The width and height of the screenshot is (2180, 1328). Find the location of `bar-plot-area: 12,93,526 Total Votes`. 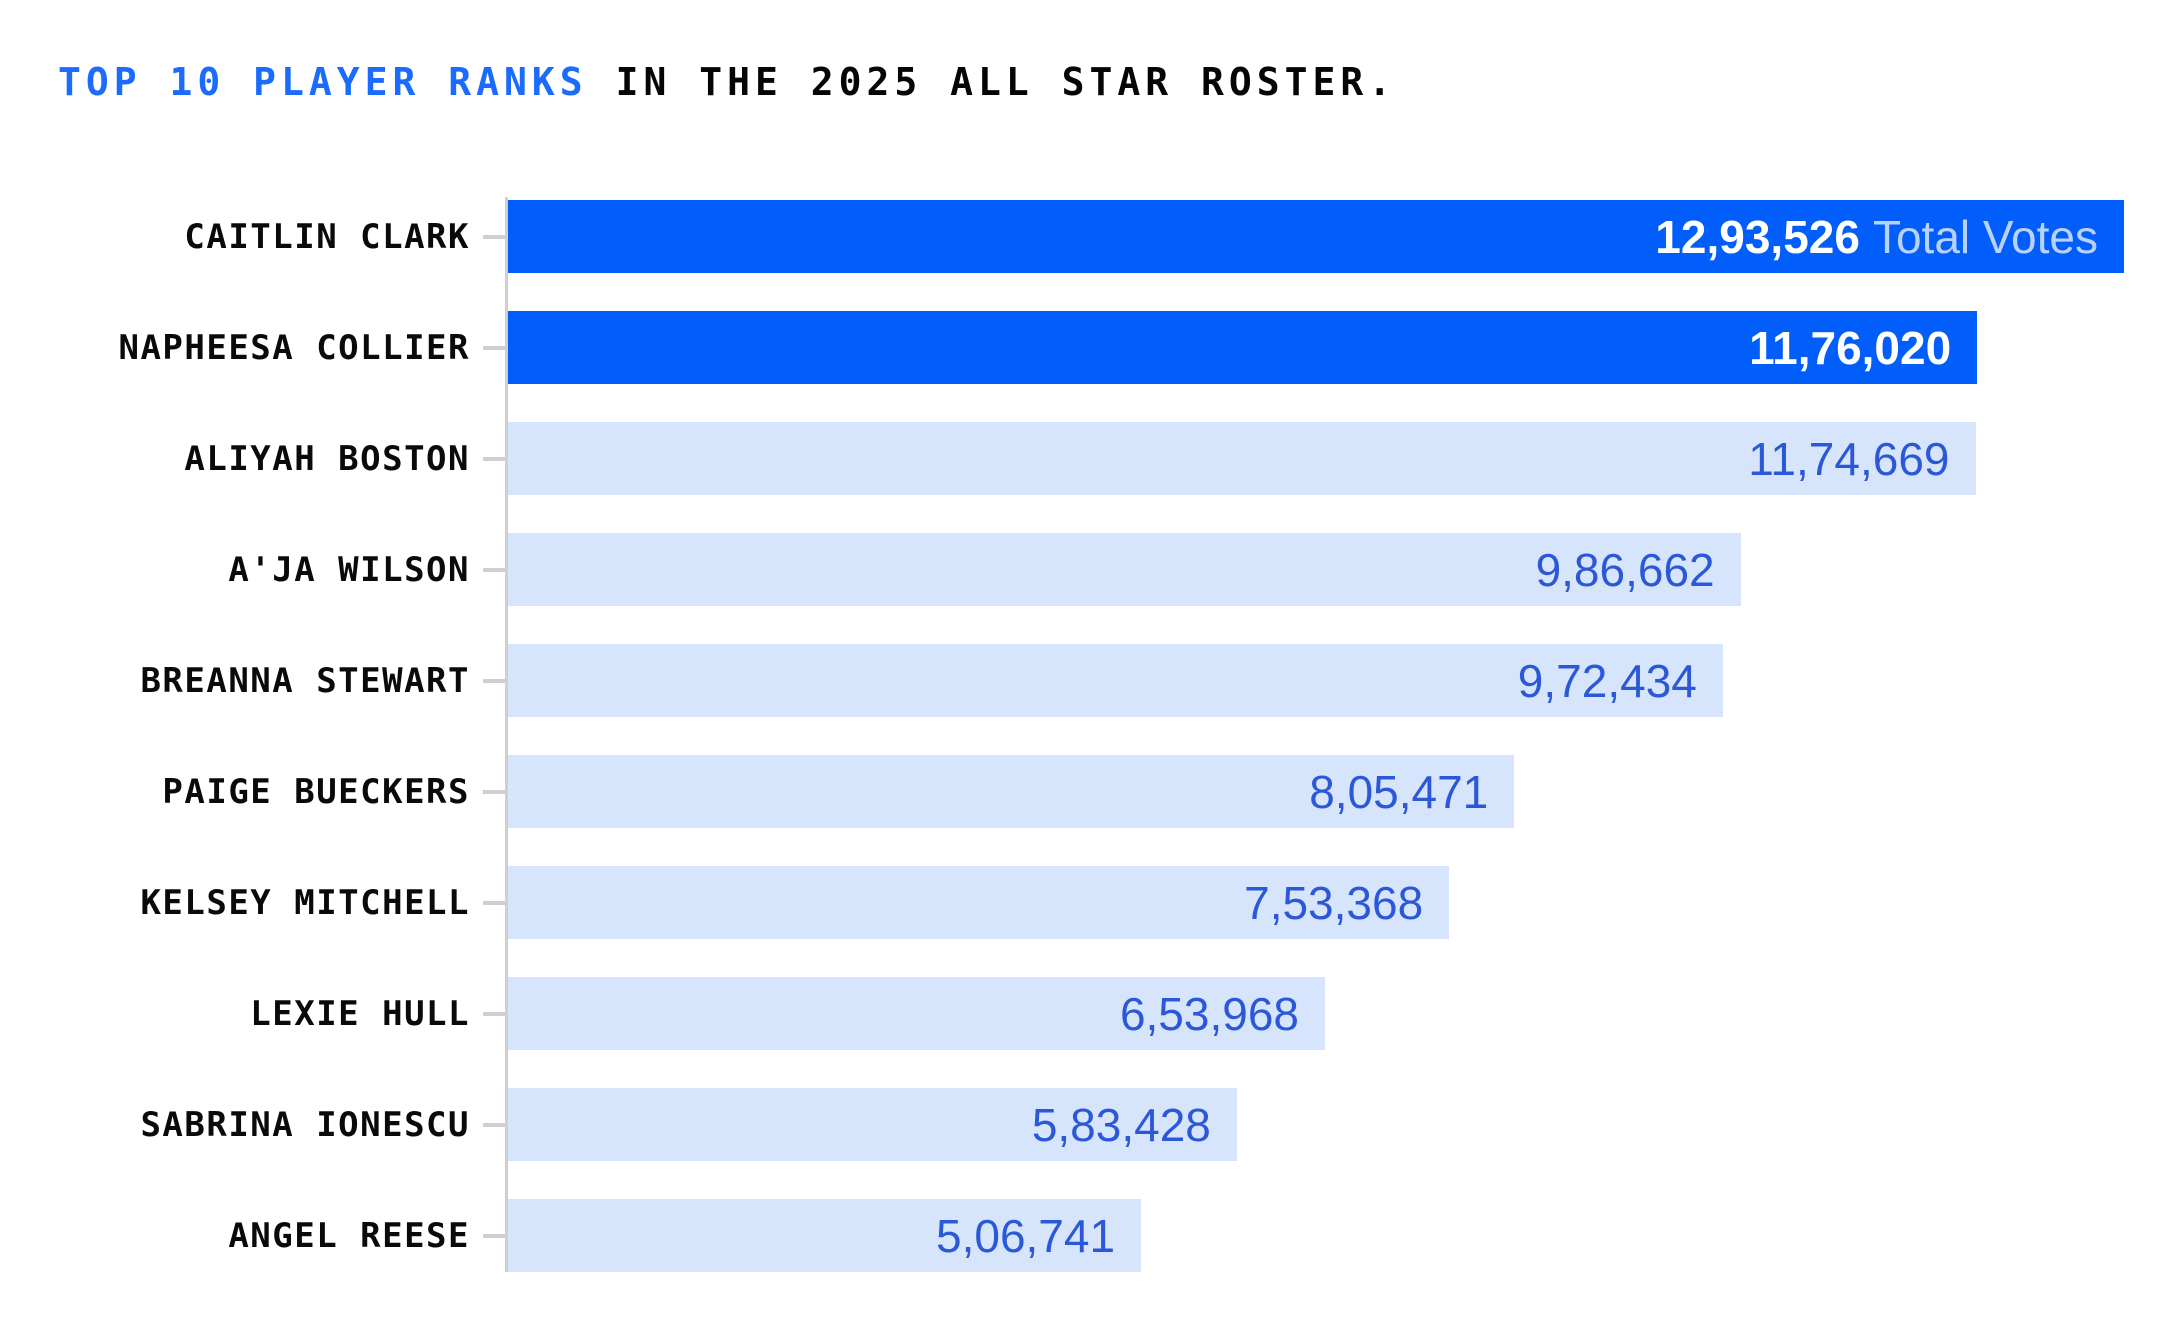

bar-plot-area: 12,93,526 Total Votes is located at coordinates (1316, 236).